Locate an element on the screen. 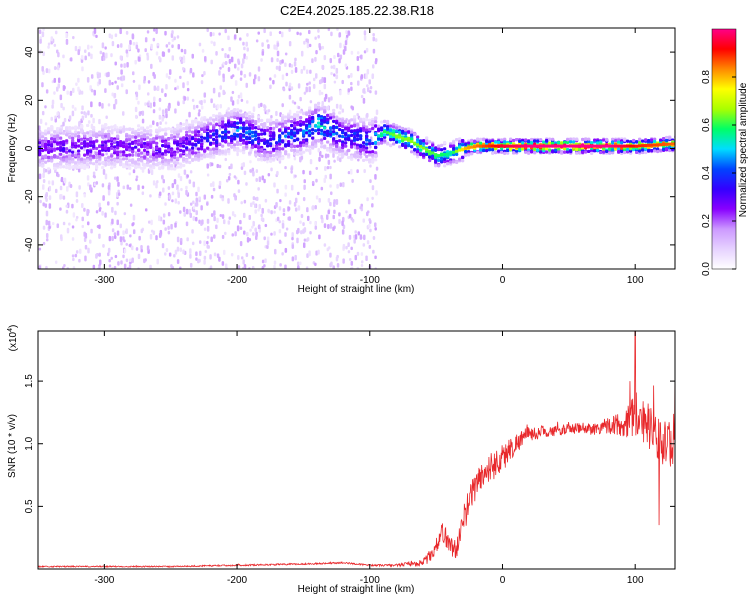  spectrogram-x-axis-label: Height of straight line (km) is located at coordinates (356, 289).